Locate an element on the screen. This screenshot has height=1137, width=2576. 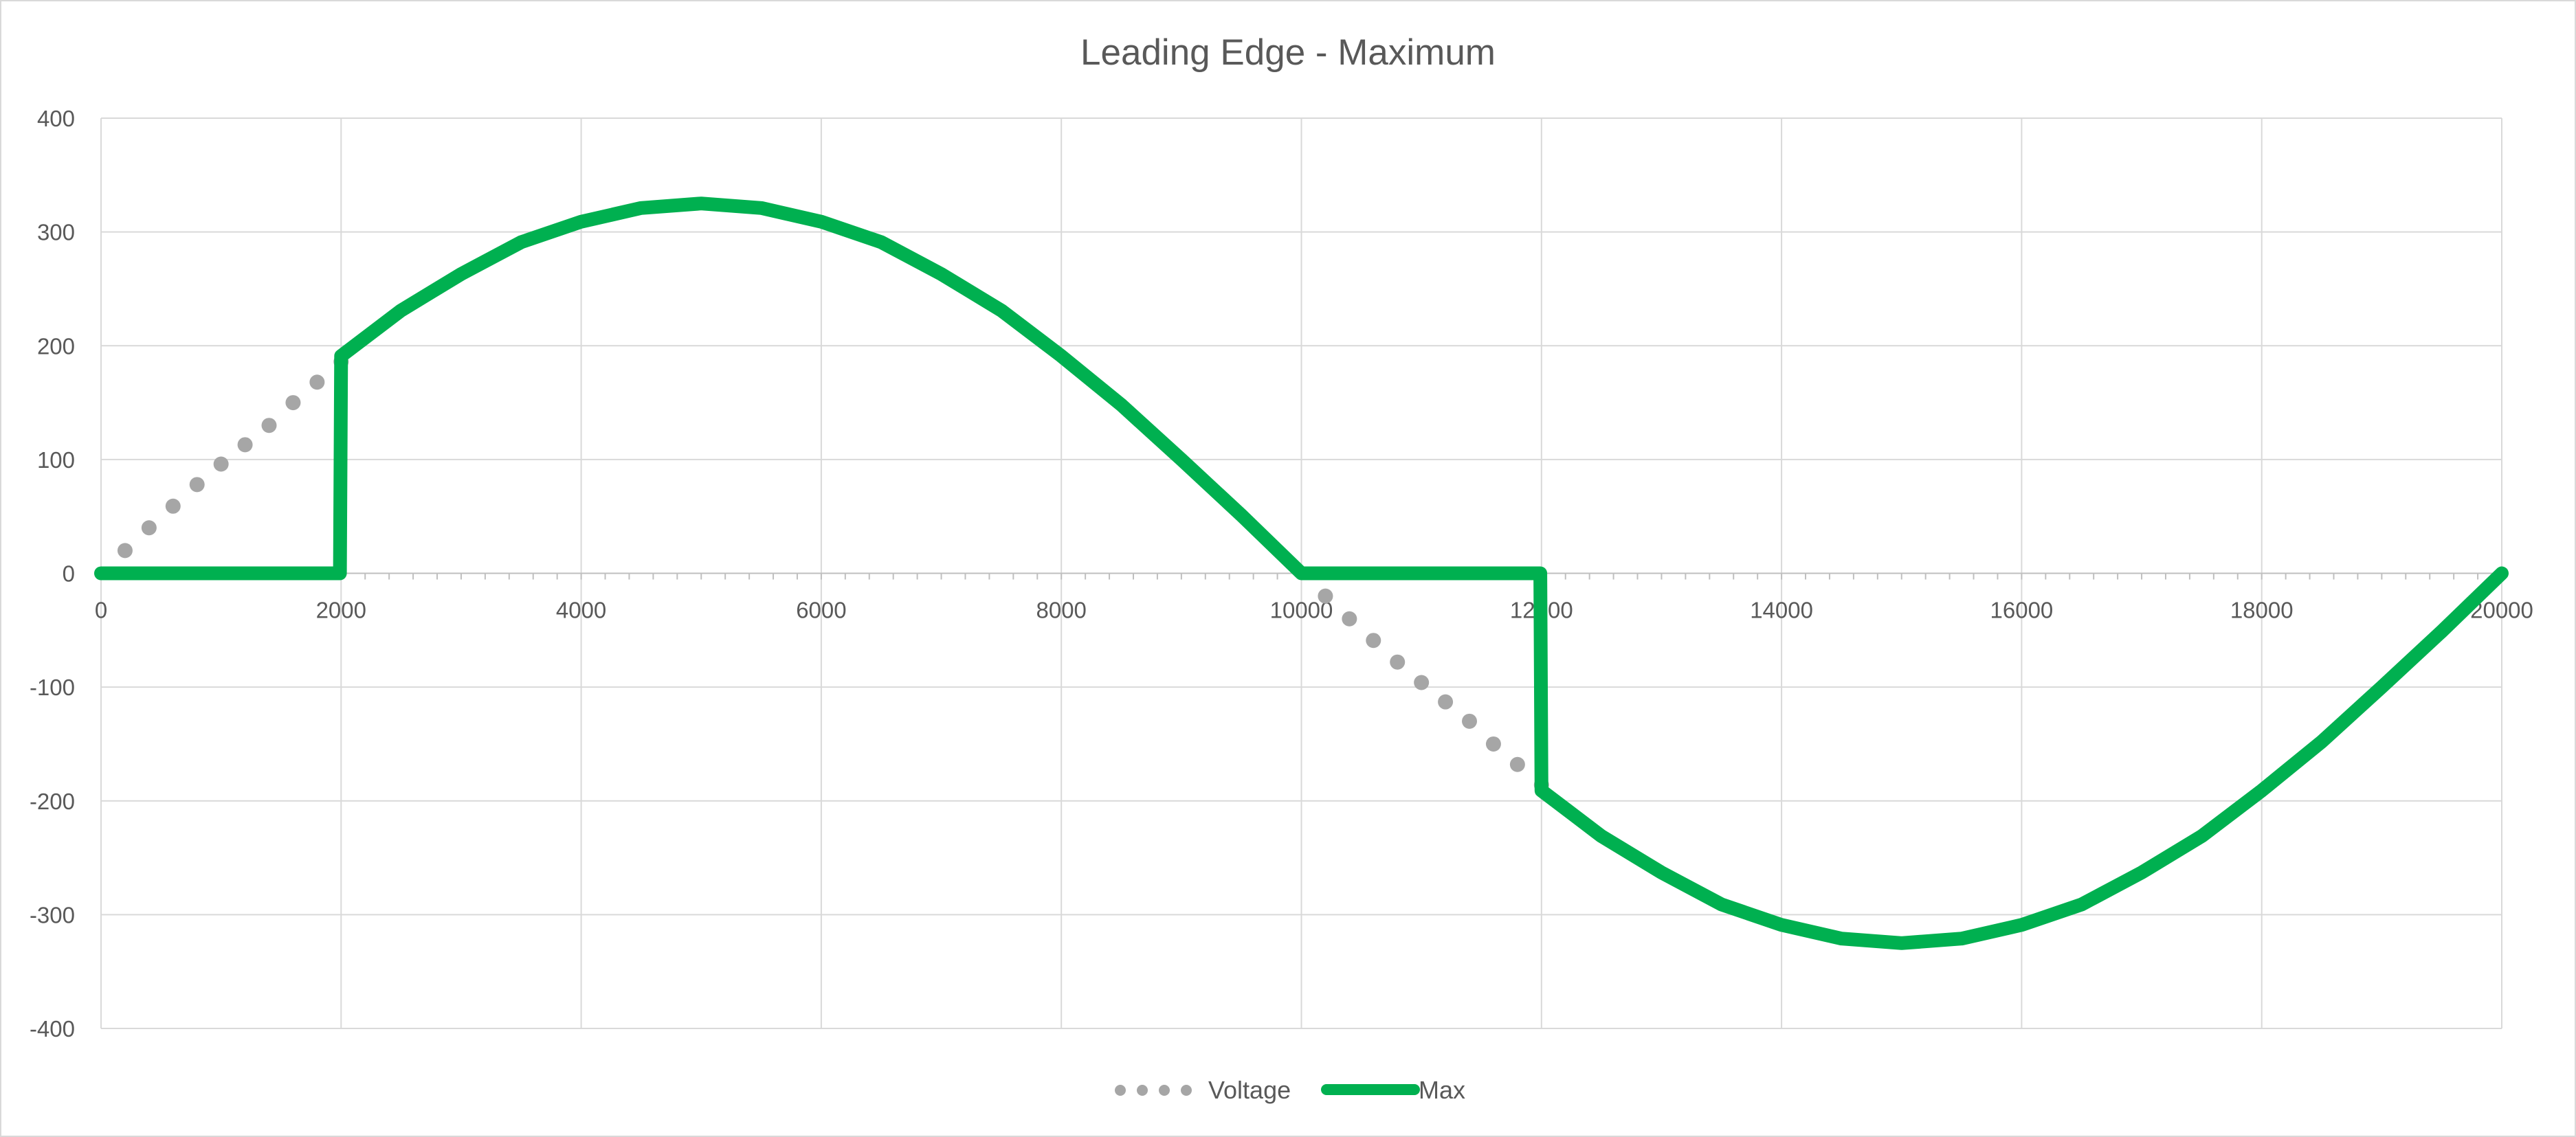
legend: Voltage Max is located at coordinates (1290, 1090).